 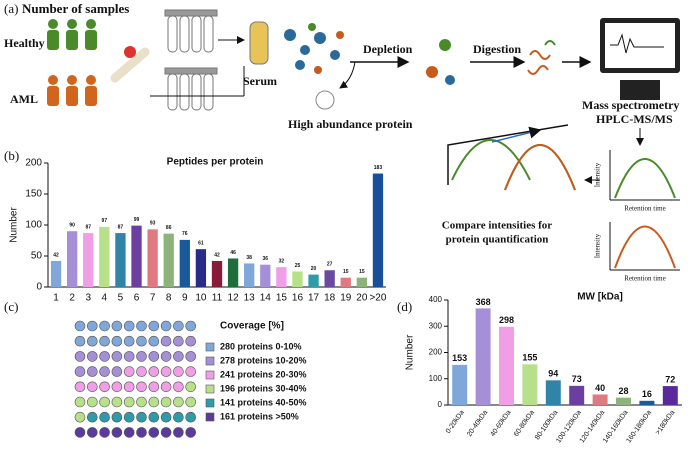 What do you see at coordinates (501, 423) in the screenshot?
I see `x-tick-label: 40-60kDa` at bounding box center [501, 423].